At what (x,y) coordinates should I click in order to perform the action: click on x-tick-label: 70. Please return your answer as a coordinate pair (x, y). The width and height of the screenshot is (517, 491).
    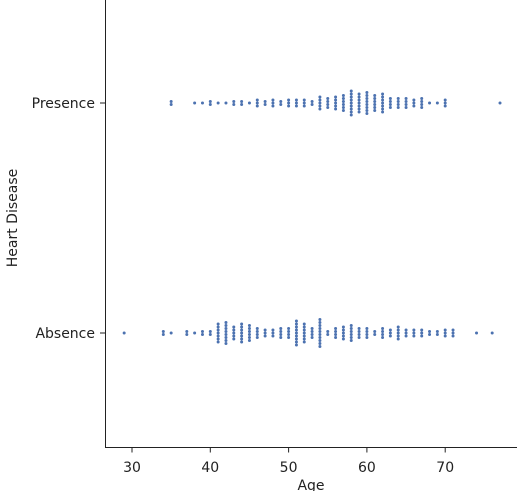
    Looking at the image, I should click on (445, 468).